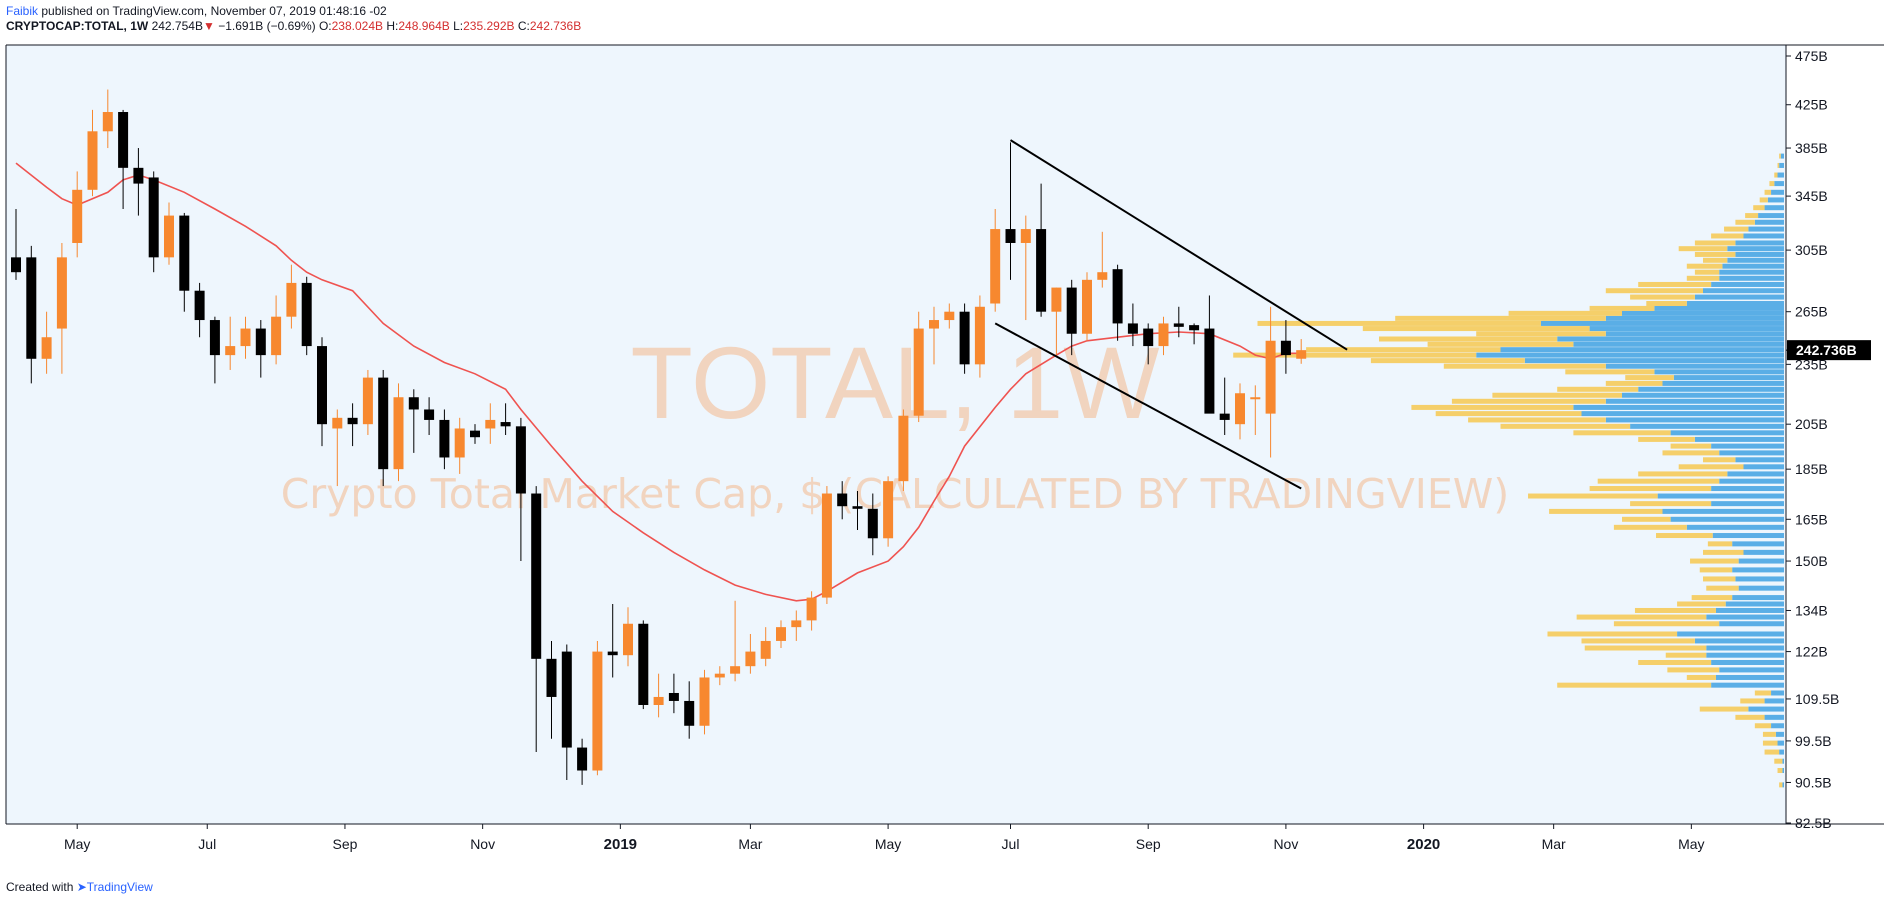 Image resolution: width=1884 pixels, height=898 pixels. I want to click on time-tick-label: 2019, so click(620, 844).